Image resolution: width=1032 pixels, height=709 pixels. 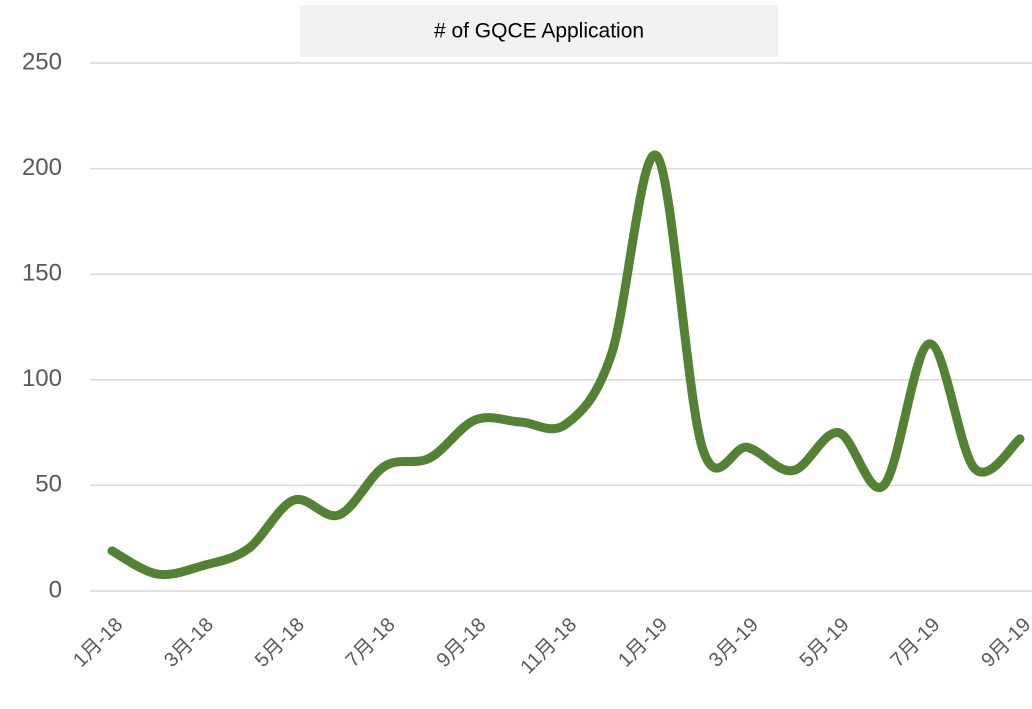 What do you see at coordinates (825, 643) in the screenshot?
I see `x-tick-label: 5月-19` at bounding box center [825, 643].